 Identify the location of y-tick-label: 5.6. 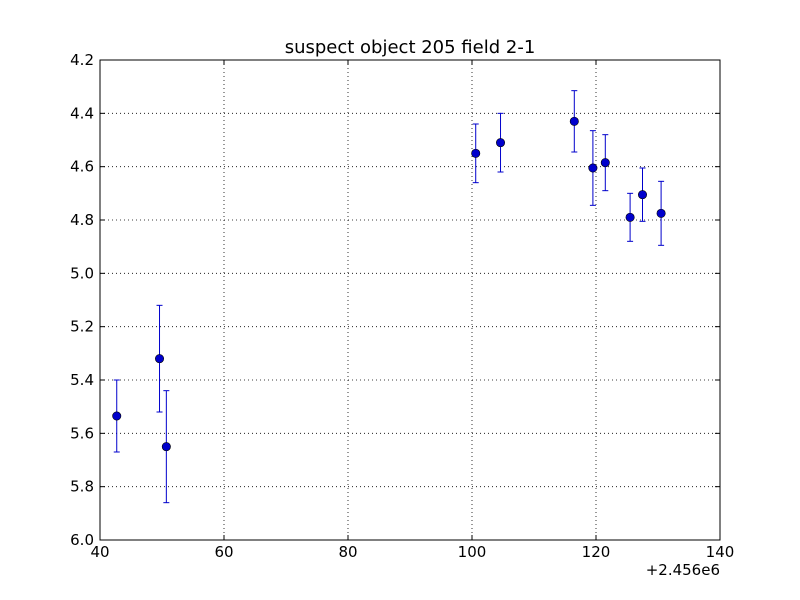
(82, 433).